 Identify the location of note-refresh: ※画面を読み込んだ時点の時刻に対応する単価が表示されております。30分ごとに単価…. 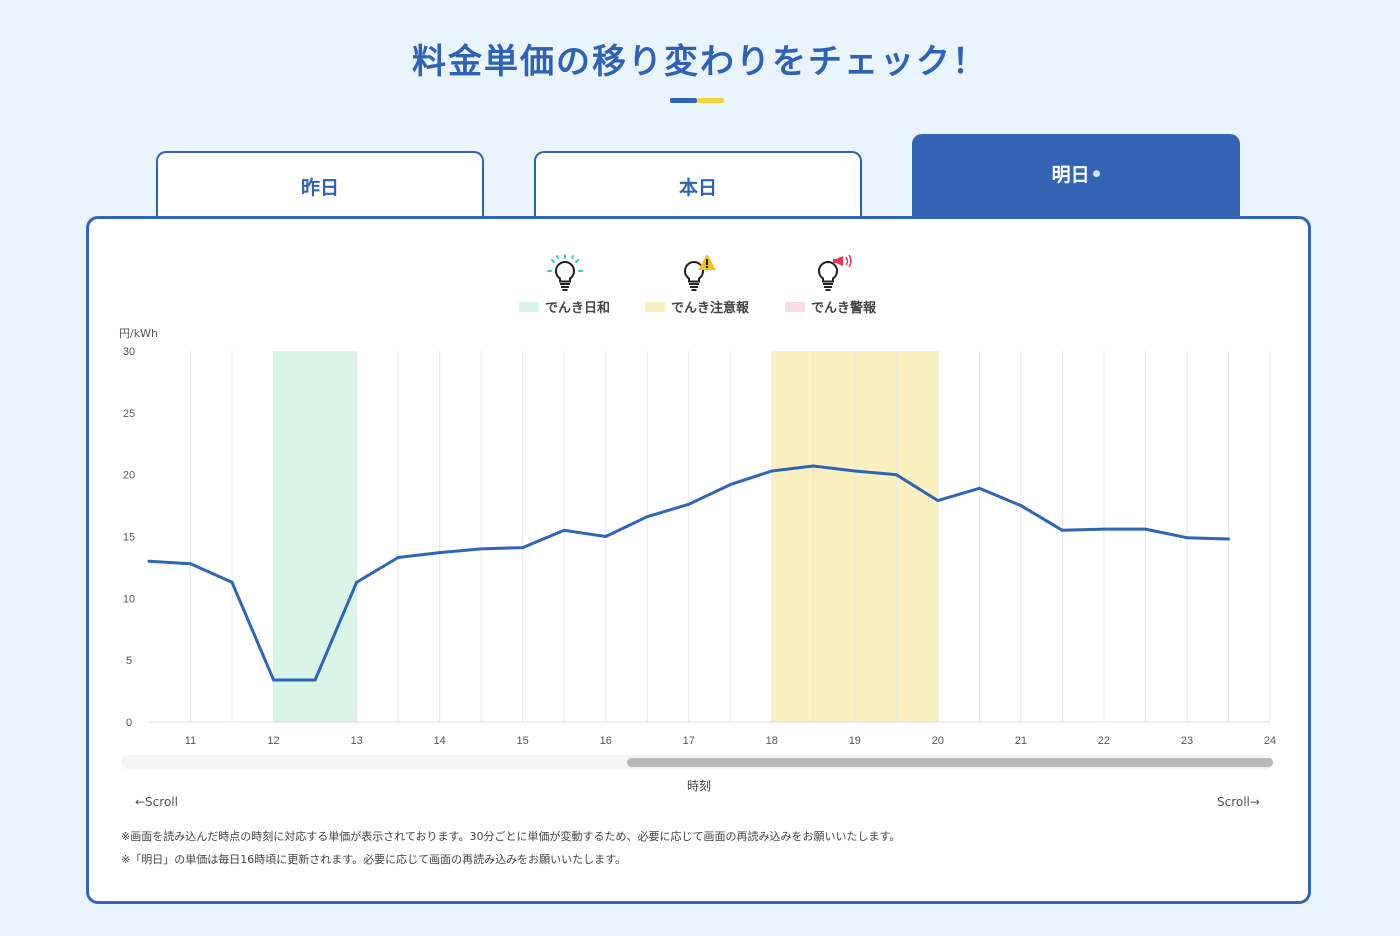
(511, 836).